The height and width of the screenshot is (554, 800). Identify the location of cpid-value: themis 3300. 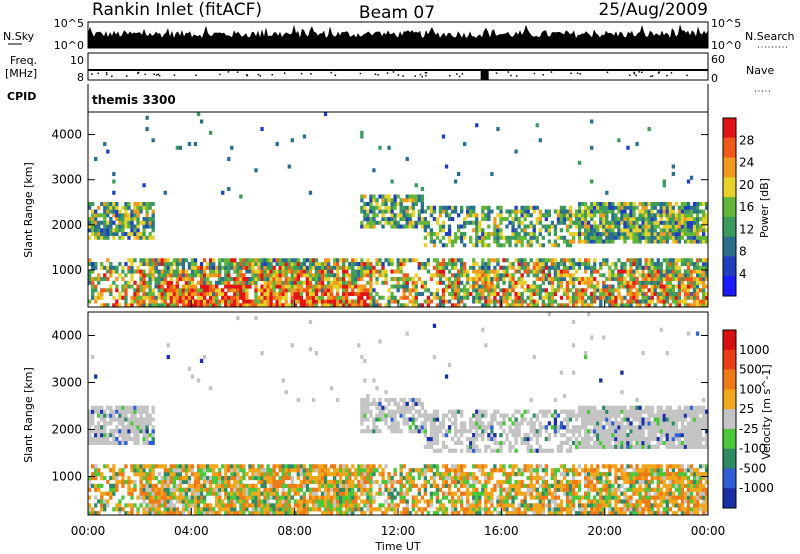
(134, 100).